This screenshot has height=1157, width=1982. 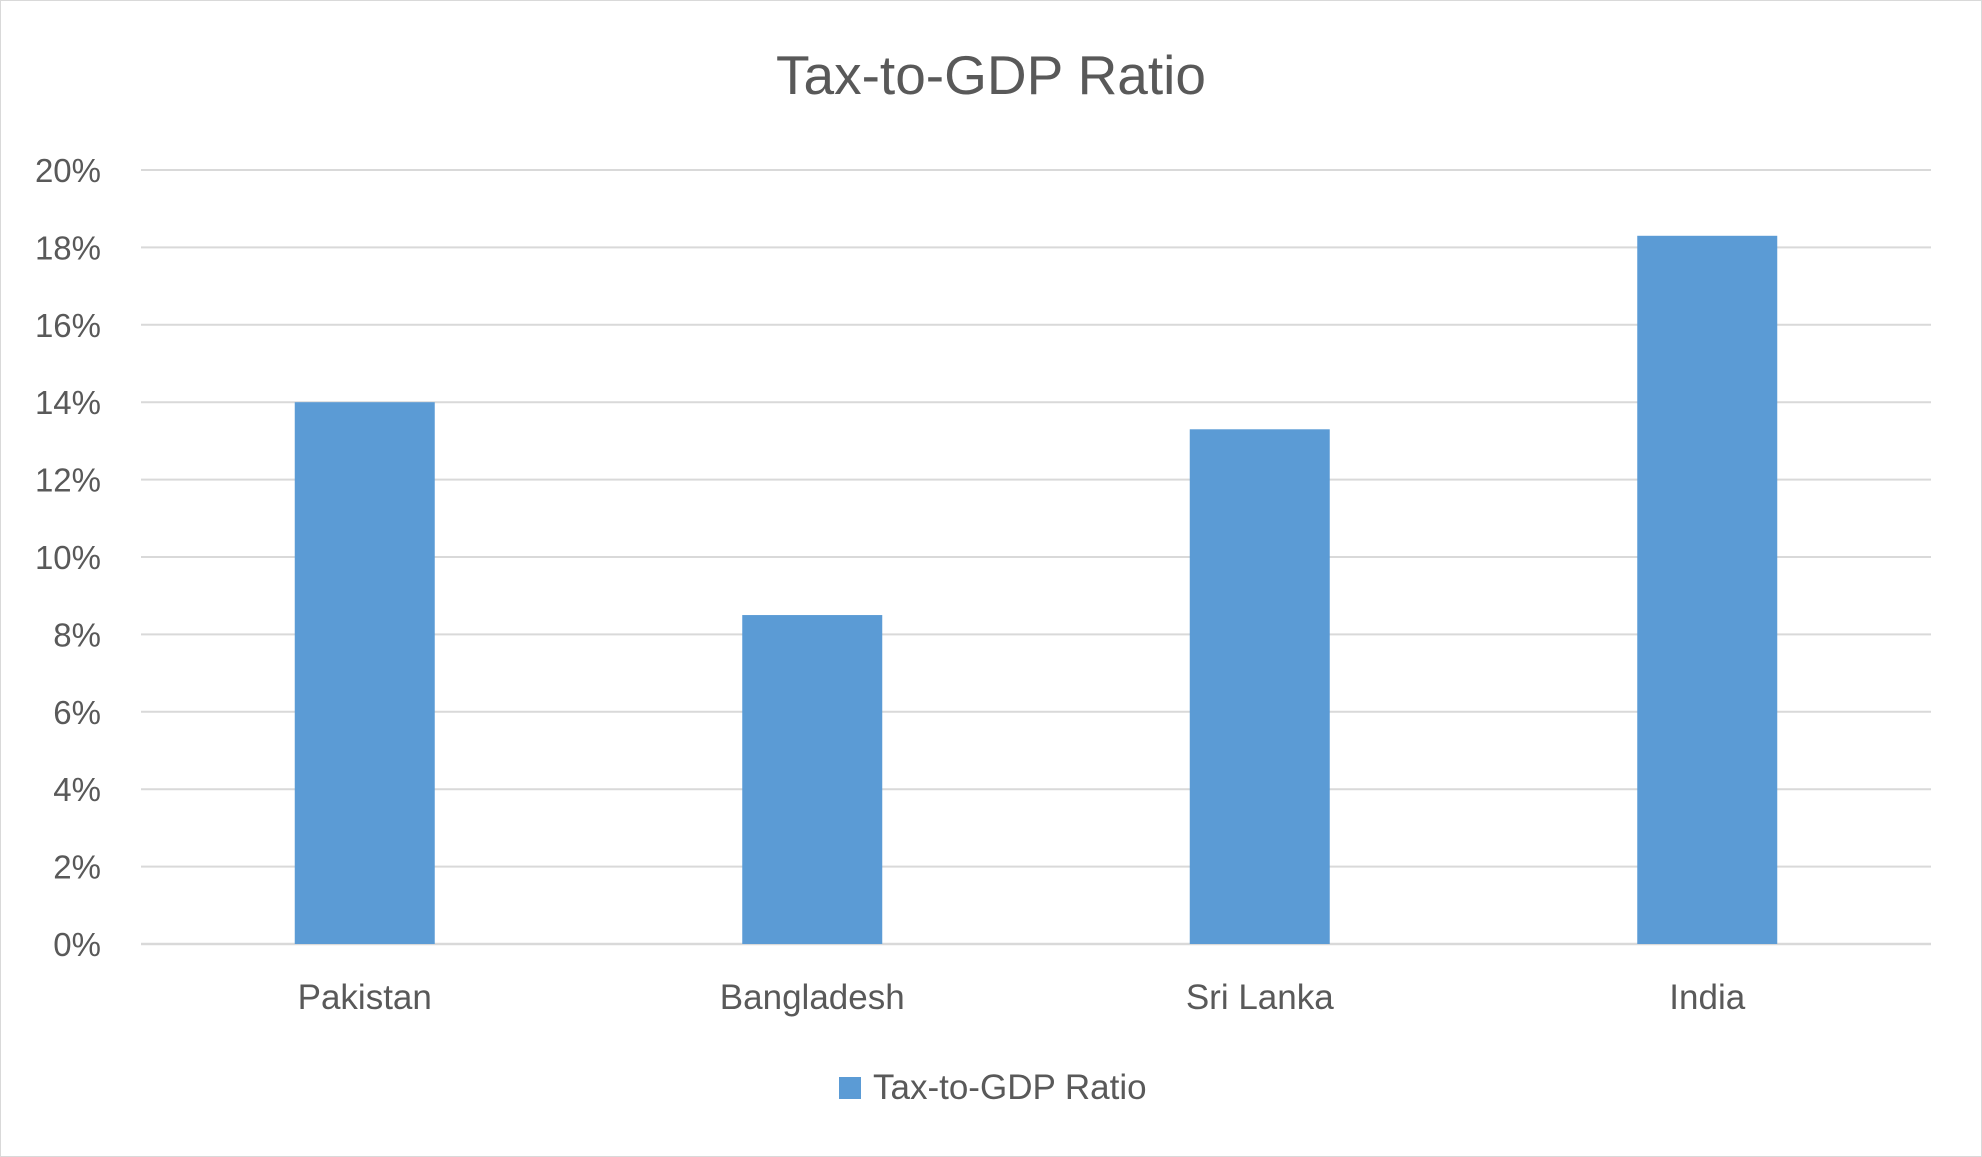 What do you see at coordinates (77, 944) in the screenshot?
I see `y-tick-label: 0%` at bounding box center [77, 944].